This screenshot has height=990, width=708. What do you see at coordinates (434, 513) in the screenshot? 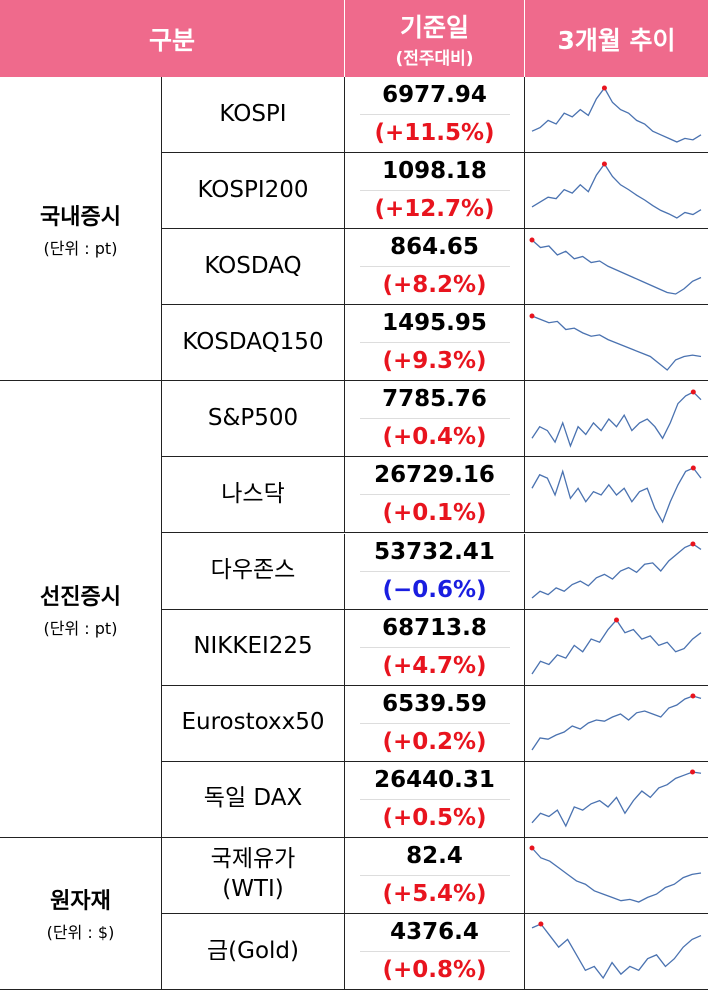
I see `change: (+0.1%)` at bounding box center [434, 513].